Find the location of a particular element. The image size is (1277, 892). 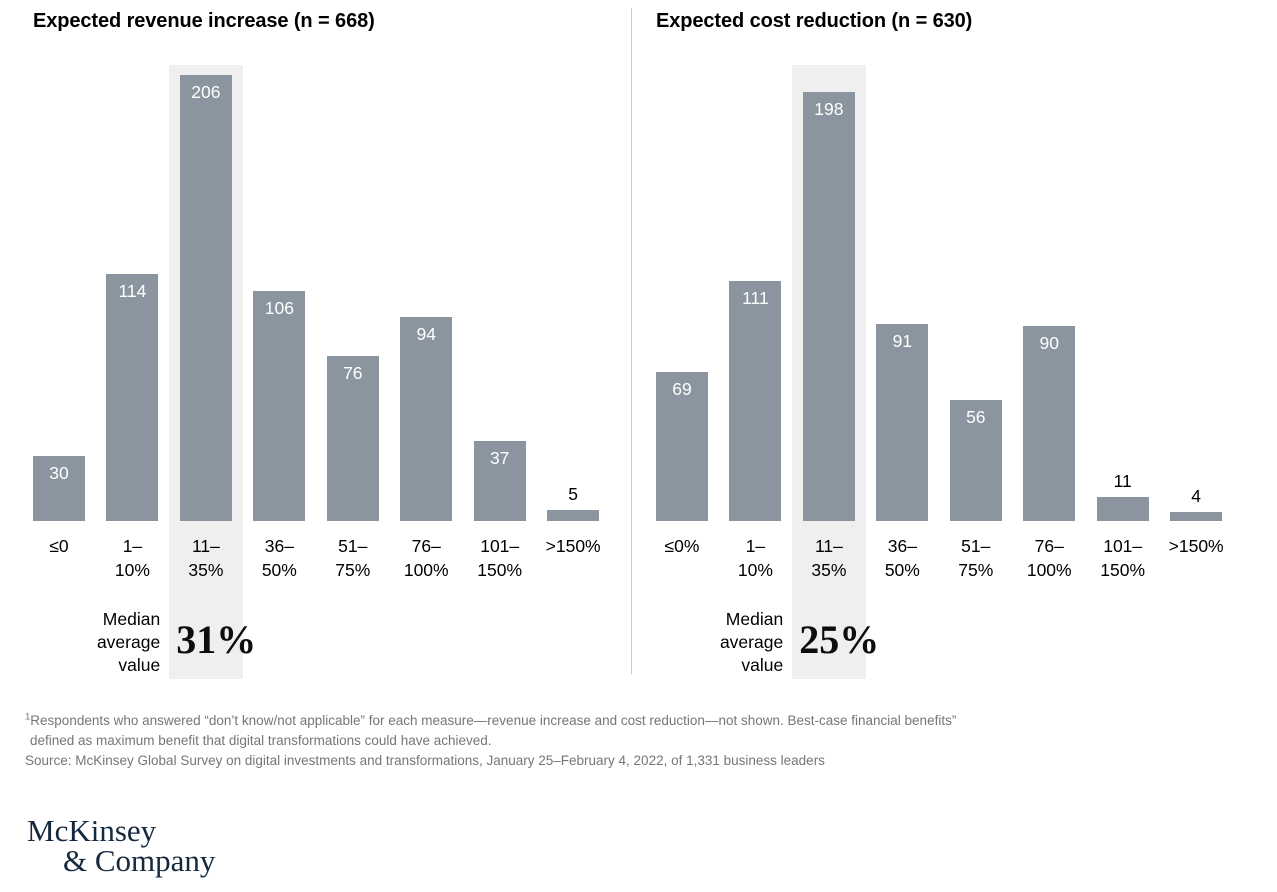

bar-value-label: 5 is located at coordinates (573, 494).